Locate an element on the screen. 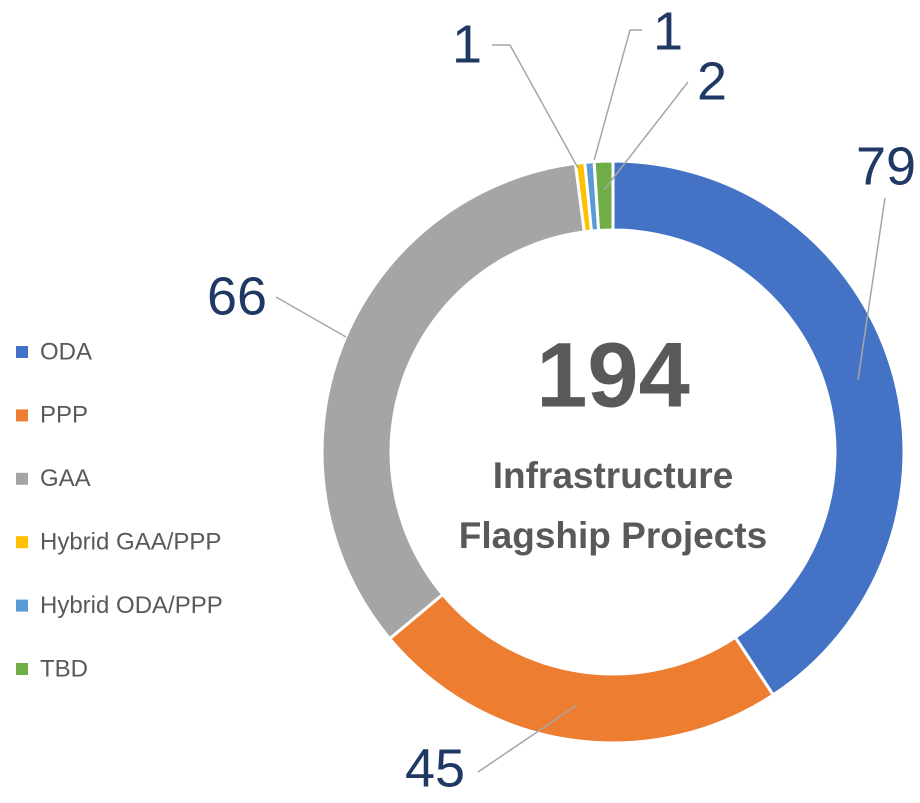  center-value: 194 is located at coordinates (613, 375).